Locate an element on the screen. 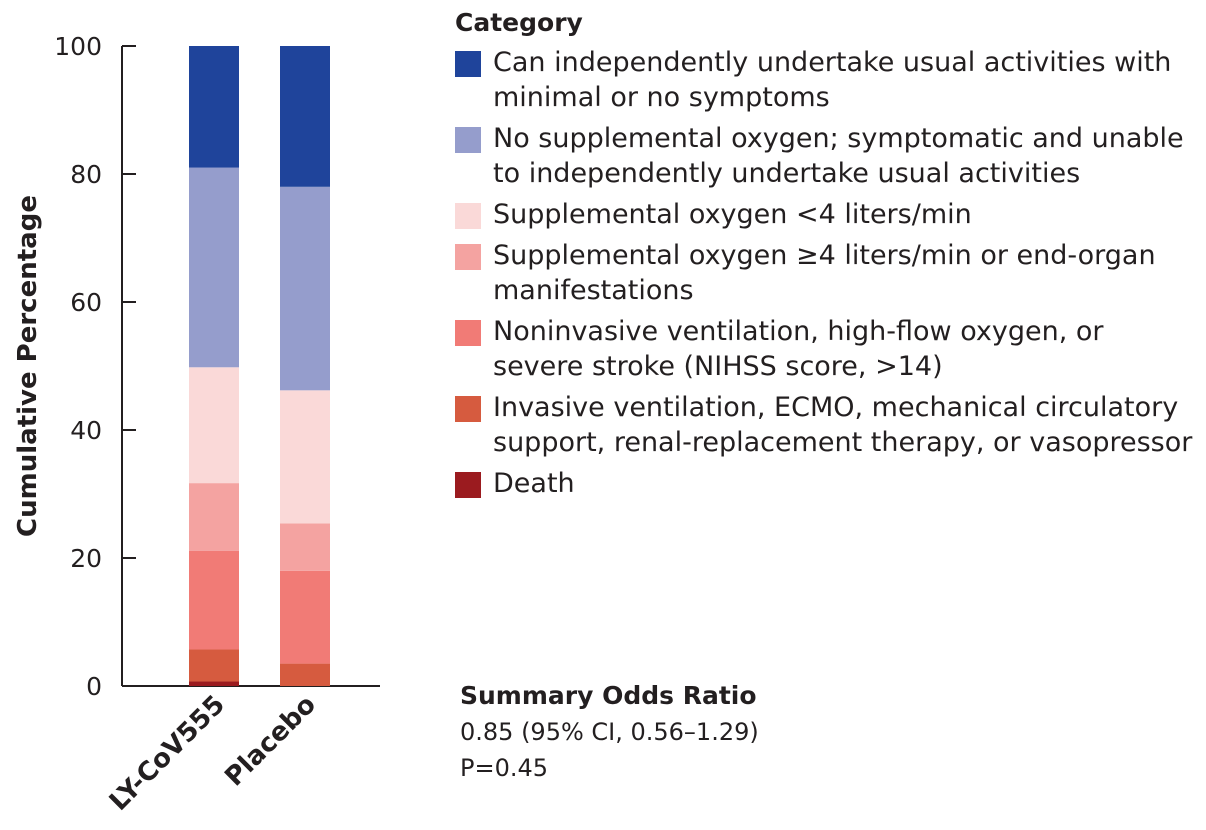 The image size is (1206, 830). legend-label: Supplemental oxygen <4 liters/min is located at coordinates (732, 214).